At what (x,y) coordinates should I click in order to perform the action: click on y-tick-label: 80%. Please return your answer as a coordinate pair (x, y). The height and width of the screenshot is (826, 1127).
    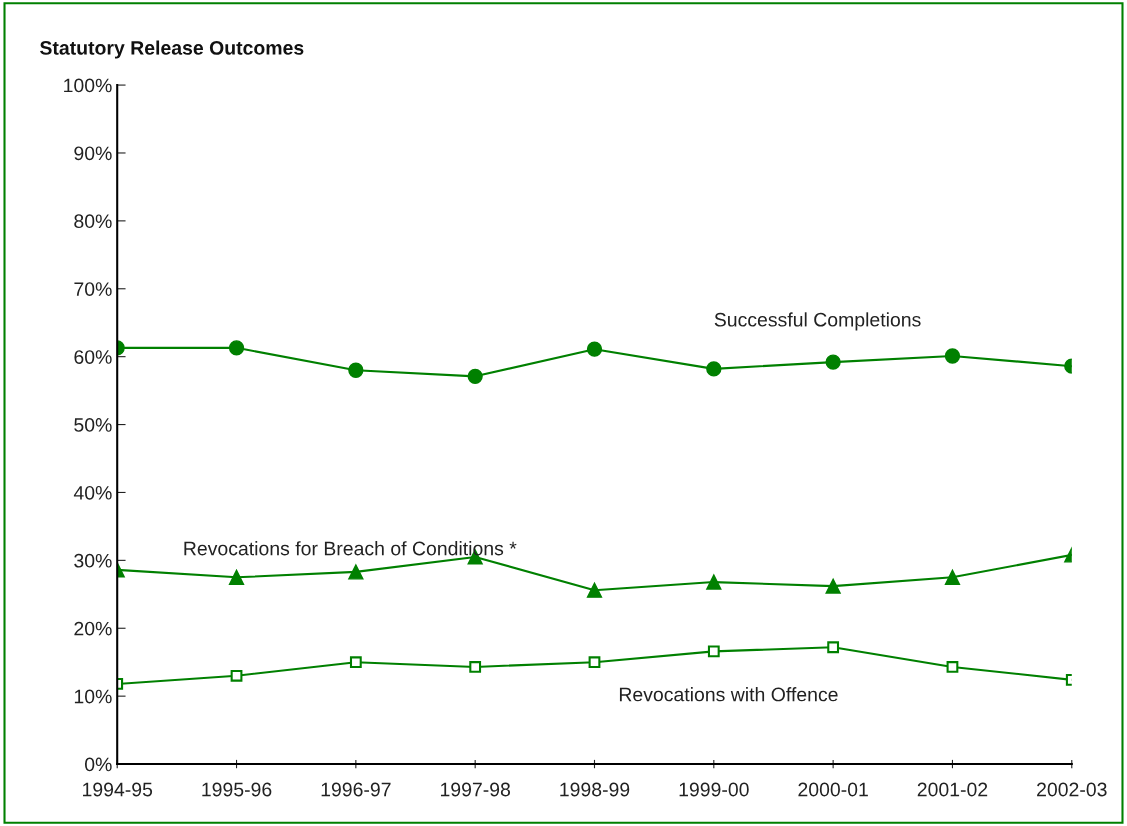
    Looking at the image, I should click on (93, 221).